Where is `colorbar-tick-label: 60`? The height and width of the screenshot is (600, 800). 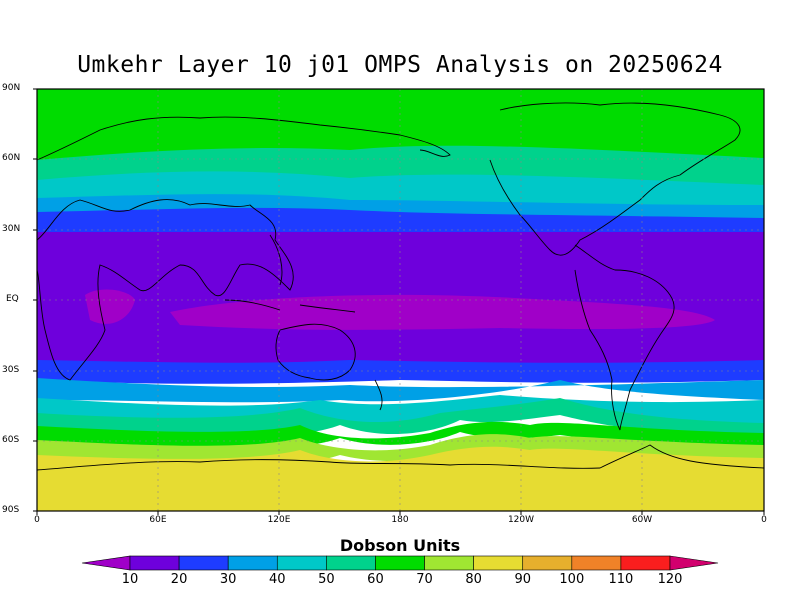 colorbar-tick-label: 60 is located at coordinates (375, 579).